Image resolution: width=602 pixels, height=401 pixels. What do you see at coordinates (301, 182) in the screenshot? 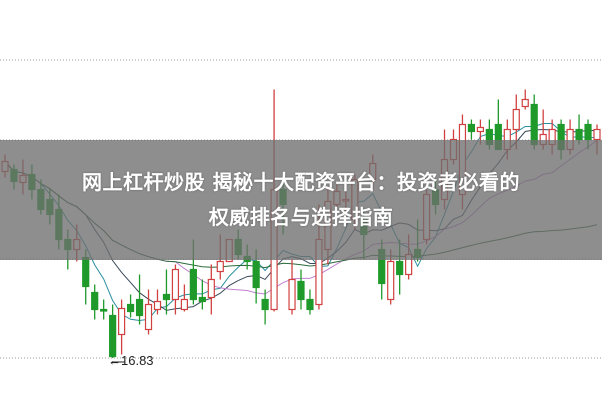
I see `title-line-1: 网上杠杆炒股 揭秘十大配资平台：投资者必看的` at bounding box center [301, 182].